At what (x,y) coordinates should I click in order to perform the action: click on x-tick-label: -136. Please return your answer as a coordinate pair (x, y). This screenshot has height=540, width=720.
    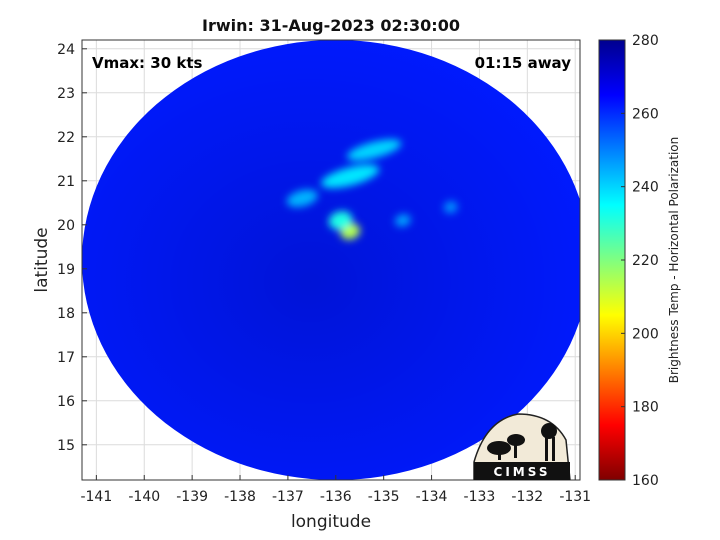
    Looking at the image, I should click on (336, 497).